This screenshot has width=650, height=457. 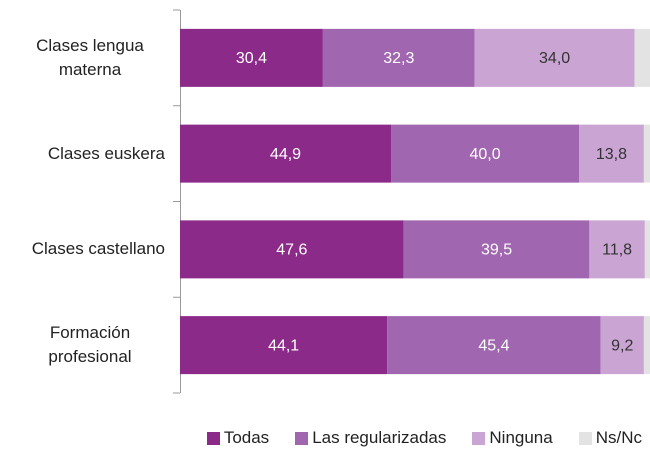 I want to click on value-label: 9,2, so click(x=622, y=345).